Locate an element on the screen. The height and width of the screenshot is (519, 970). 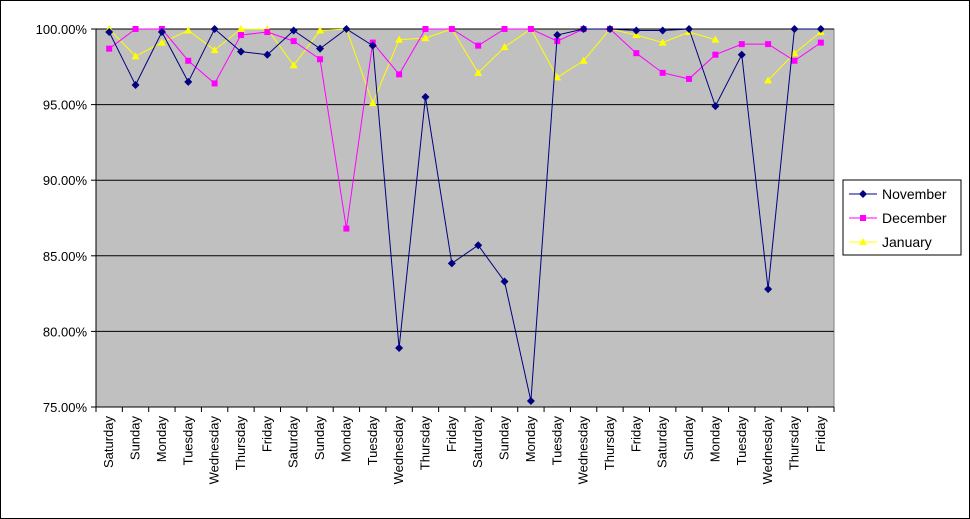
series-january is located at coordinates (465, 66).